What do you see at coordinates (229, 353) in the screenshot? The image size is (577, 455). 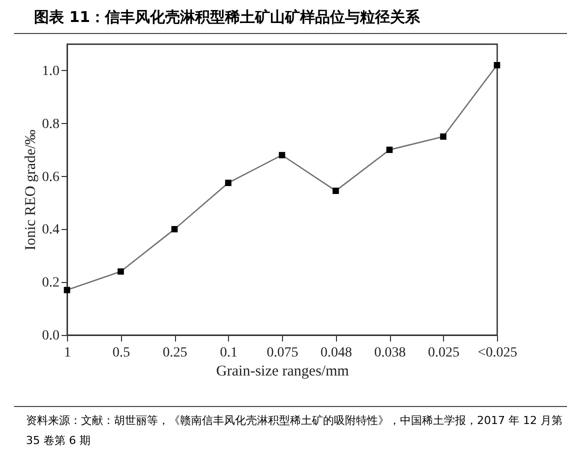 I see `x-tick-label: 0.1` at bounding box center [229, 353].